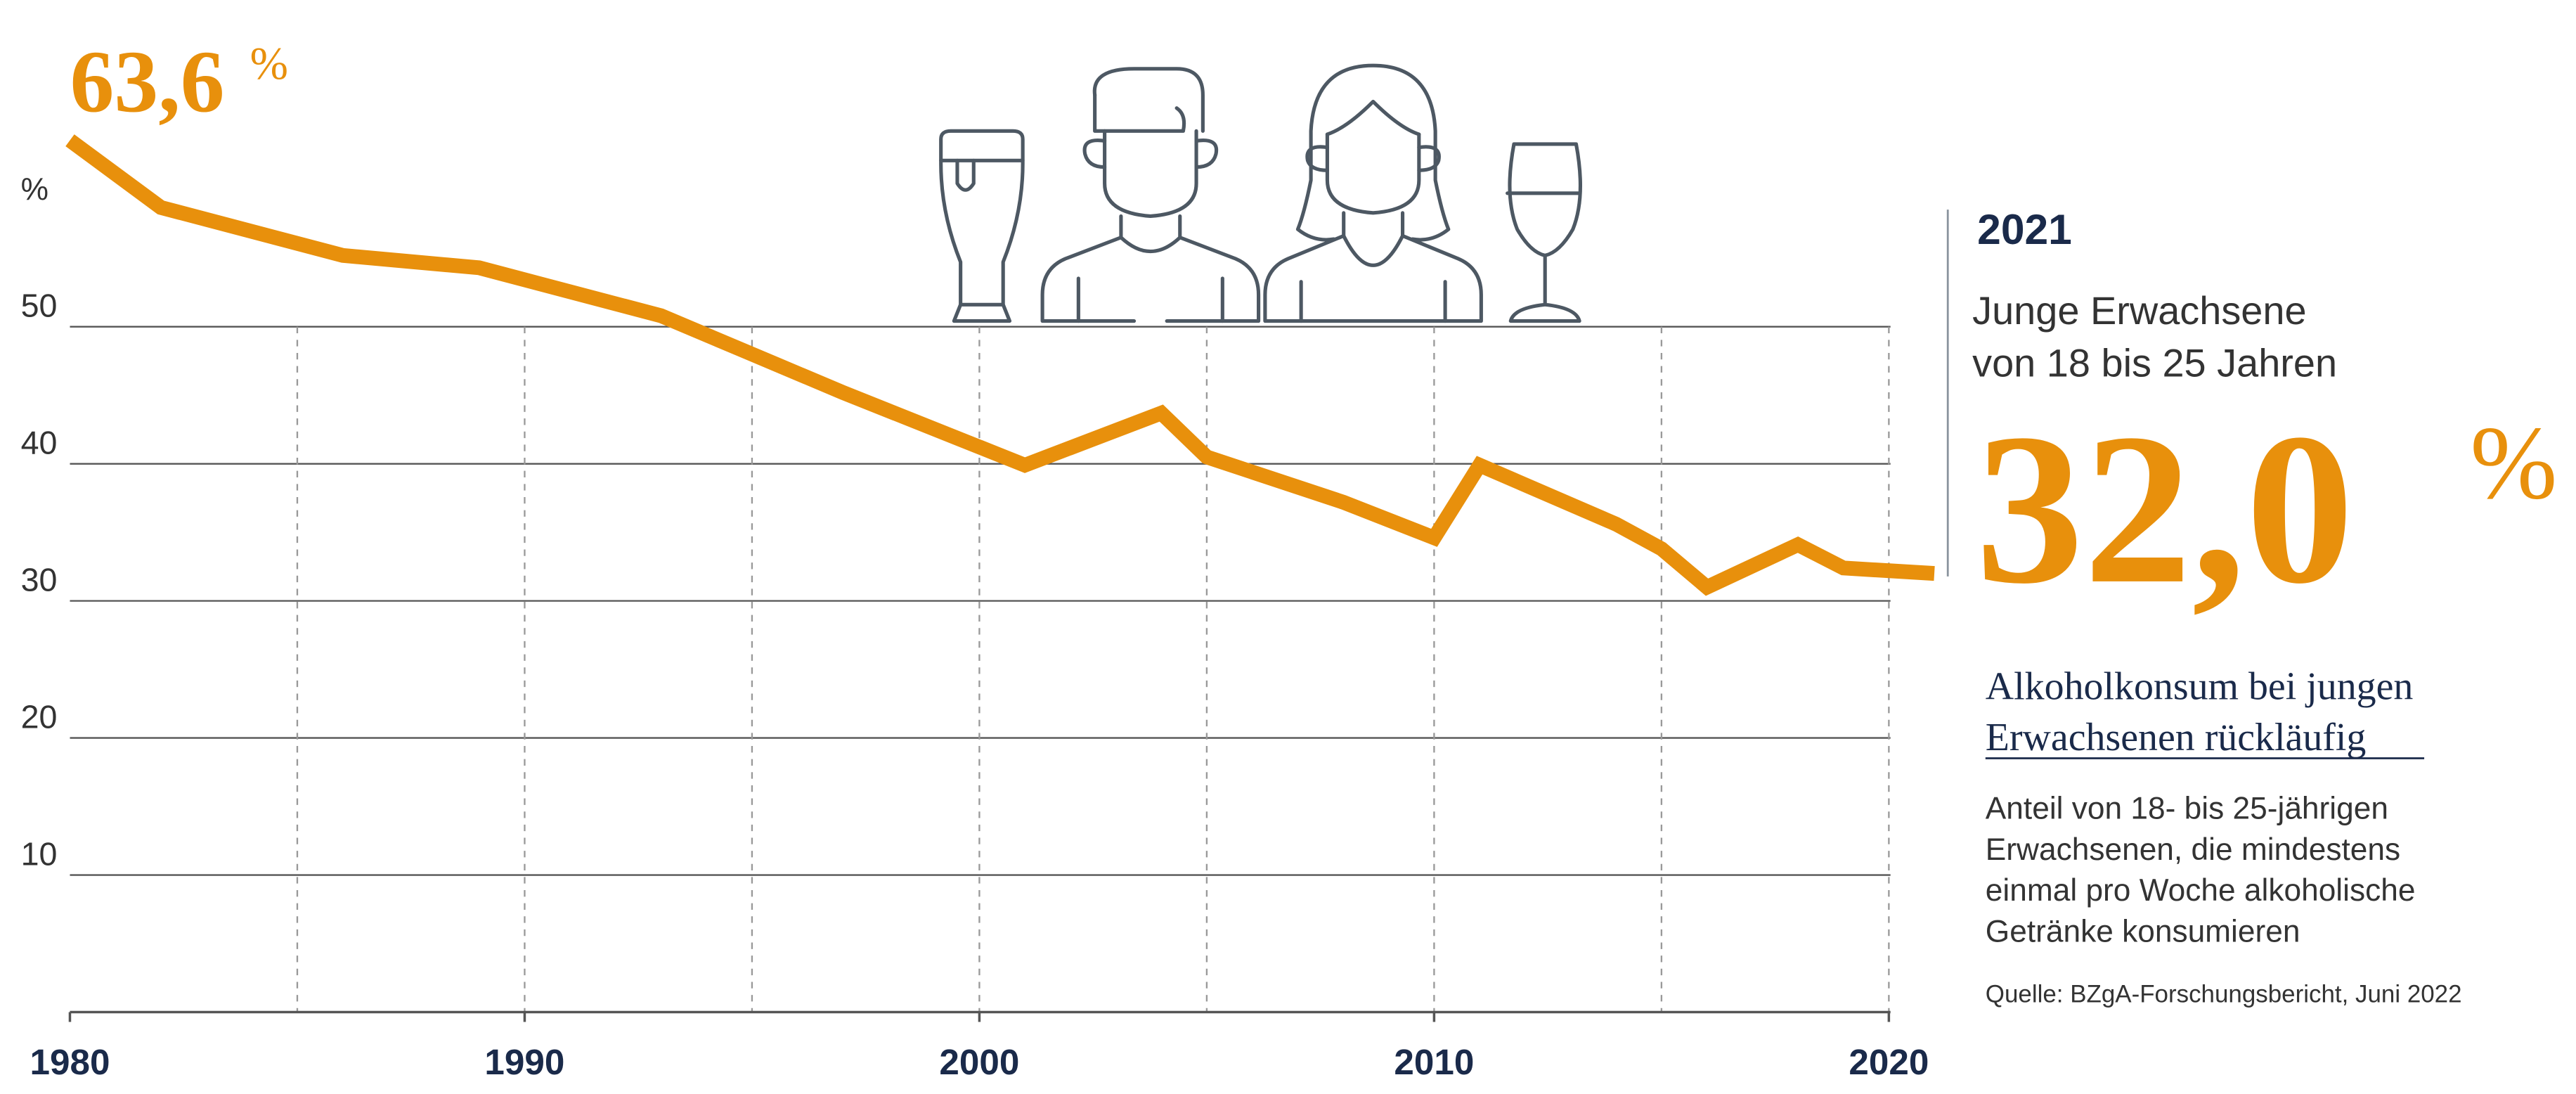 The height and width of the screenshot is (1094, 2576). What do you see at coordinates (2200, 687) in the screenshot?
I see `panel-heading: Alkoholkonsum bei jungen` at bounding box center [2200, 687].